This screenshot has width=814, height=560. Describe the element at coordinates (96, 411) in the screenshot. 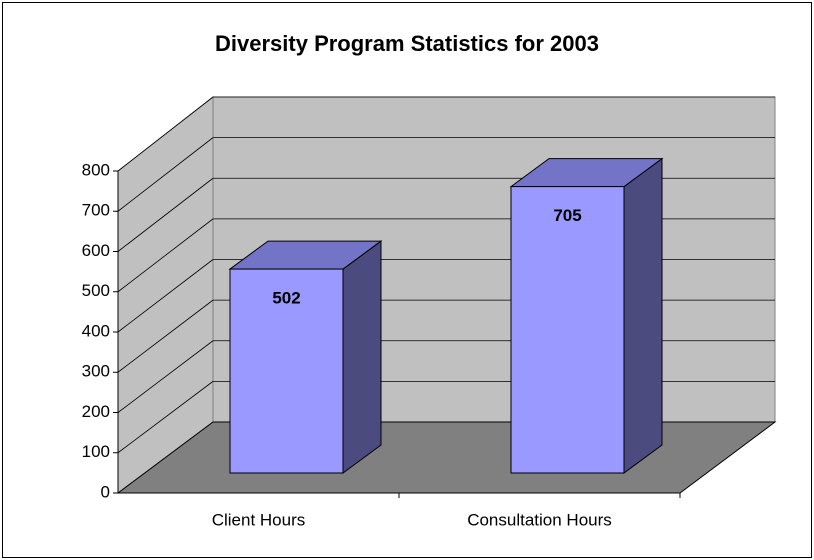

I see `y-tick-label: 200` at that location.